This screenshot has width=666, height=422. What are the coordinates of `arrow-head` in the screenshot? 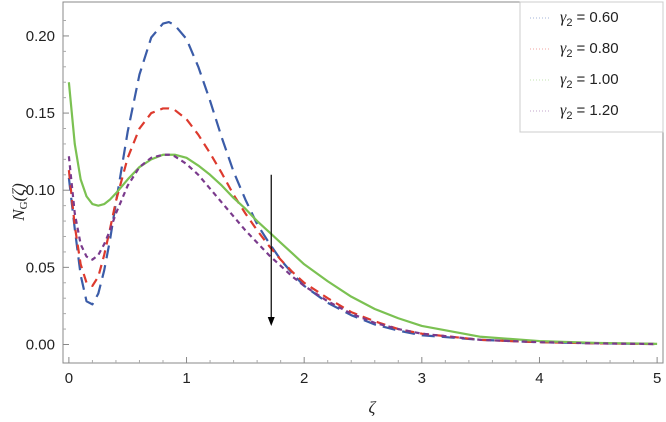 It's located at (271, 321).